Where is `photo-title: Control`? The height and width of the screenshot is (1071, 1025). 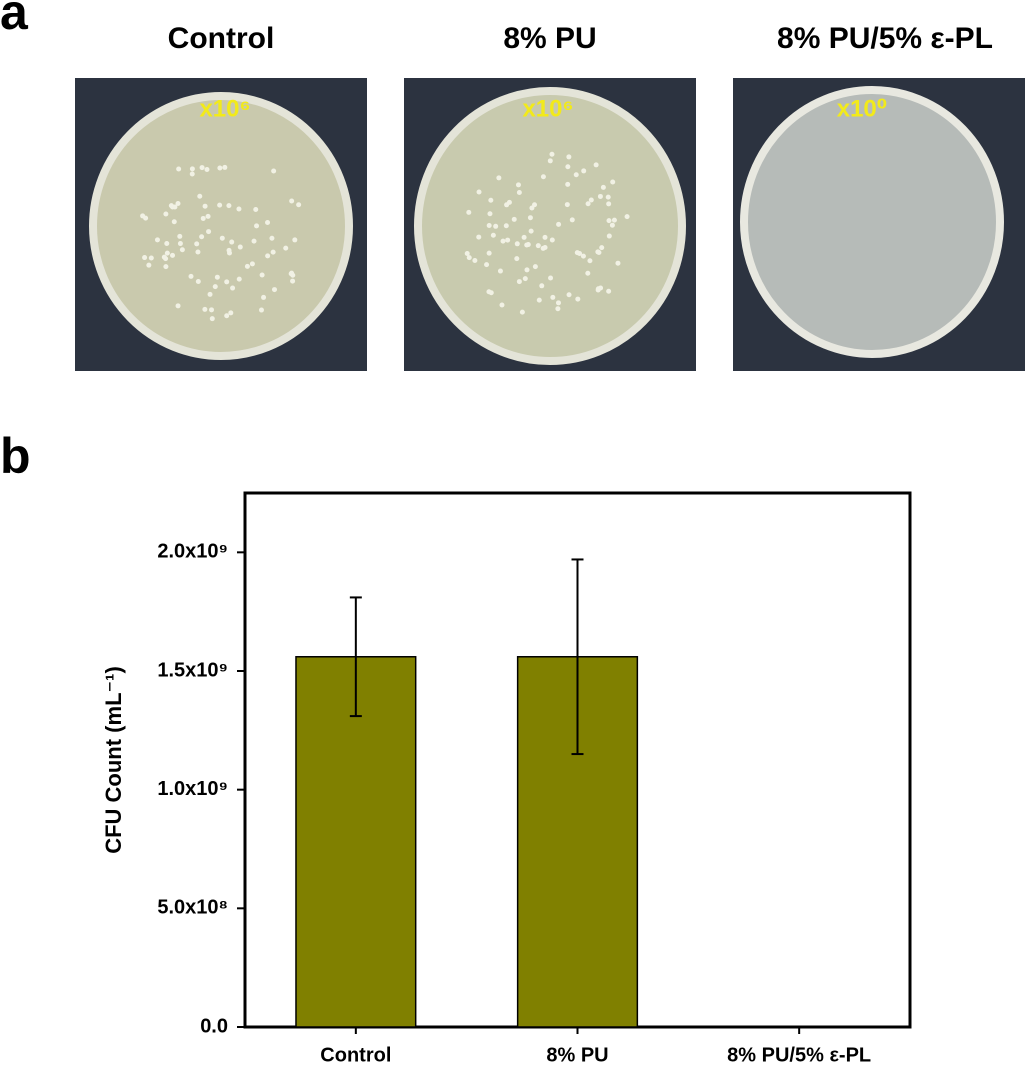
photo-title: Control is located at coordinates (221, 38).